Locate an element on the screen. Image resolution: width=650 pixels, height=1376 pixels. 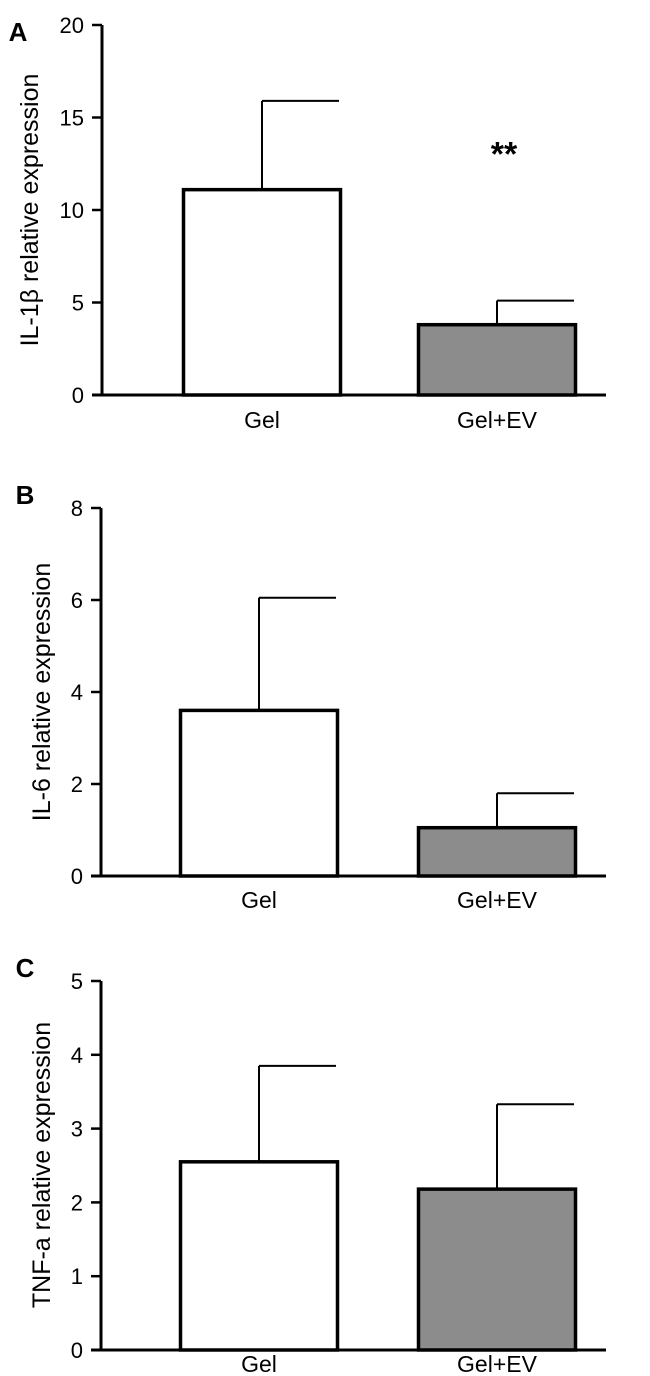
panel-3-y-tick-label-1: 1 is located at coordinates (77, 1276).